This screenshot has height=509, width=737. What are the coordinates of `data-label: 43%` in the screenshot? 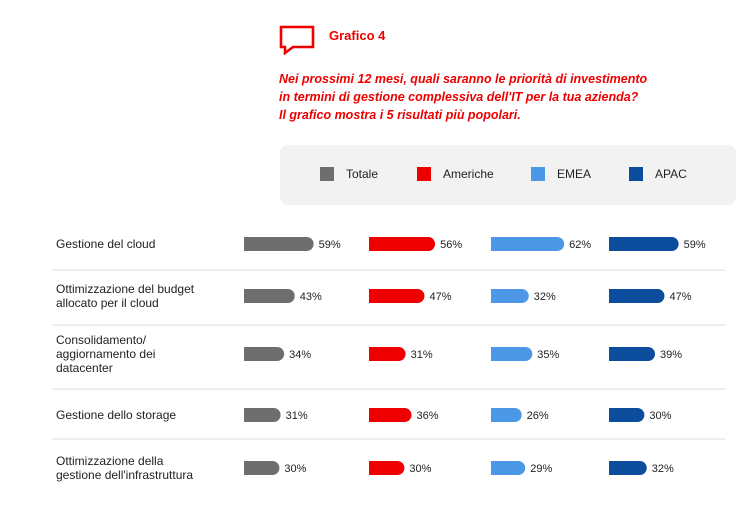 It's located at (311, 297).